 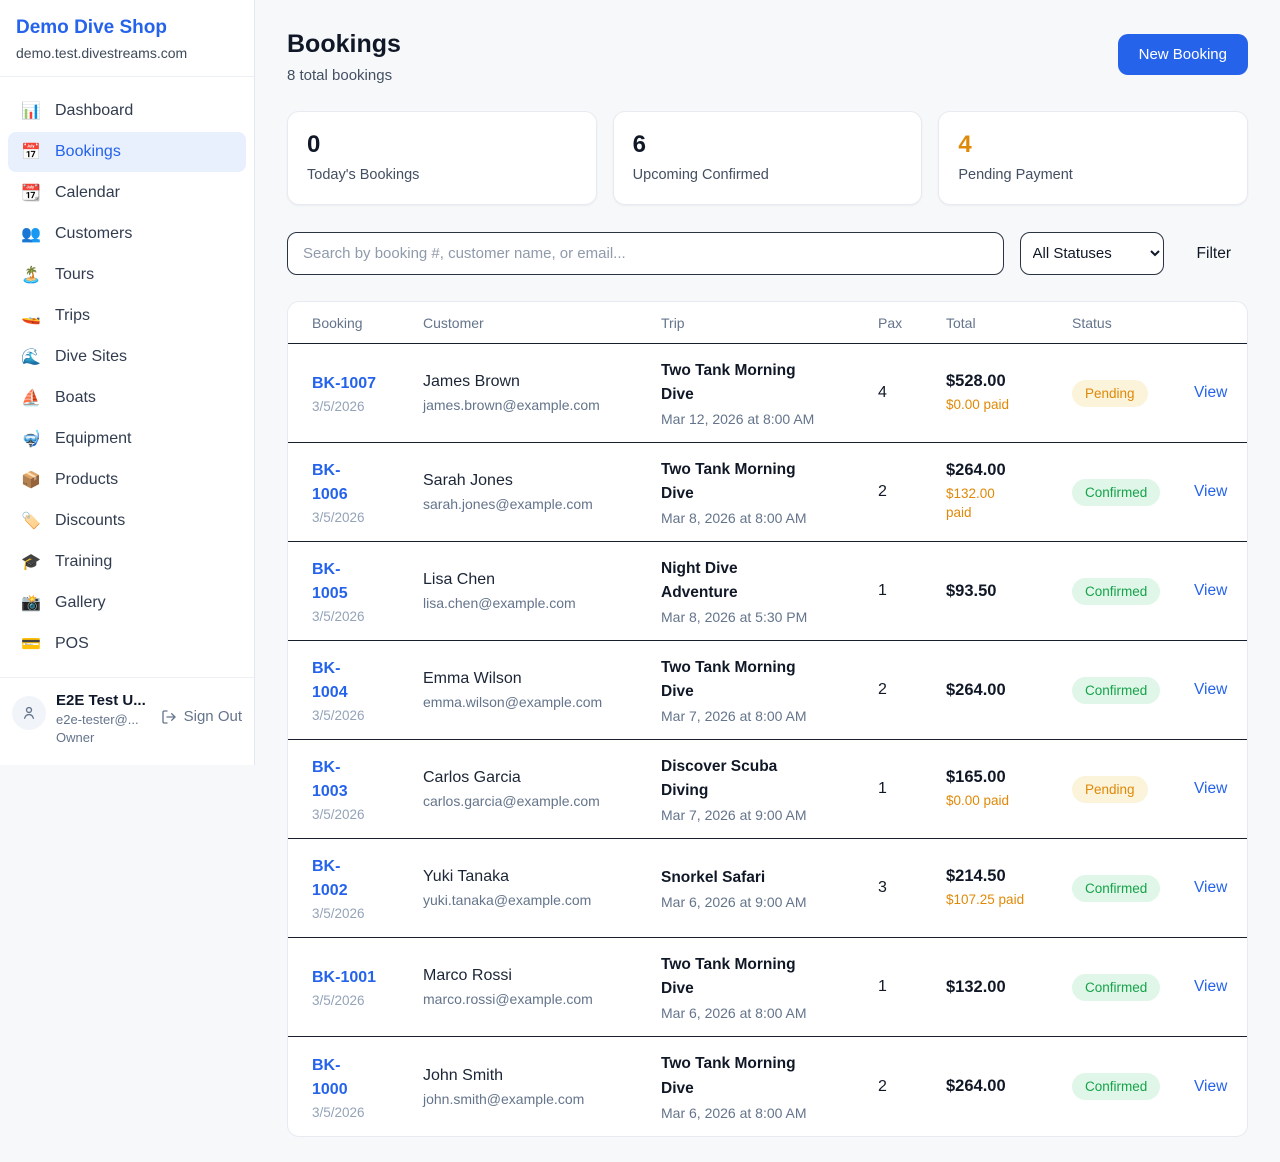 I want to click on booking-link: BK- 1004, so click(x=330, y=680).